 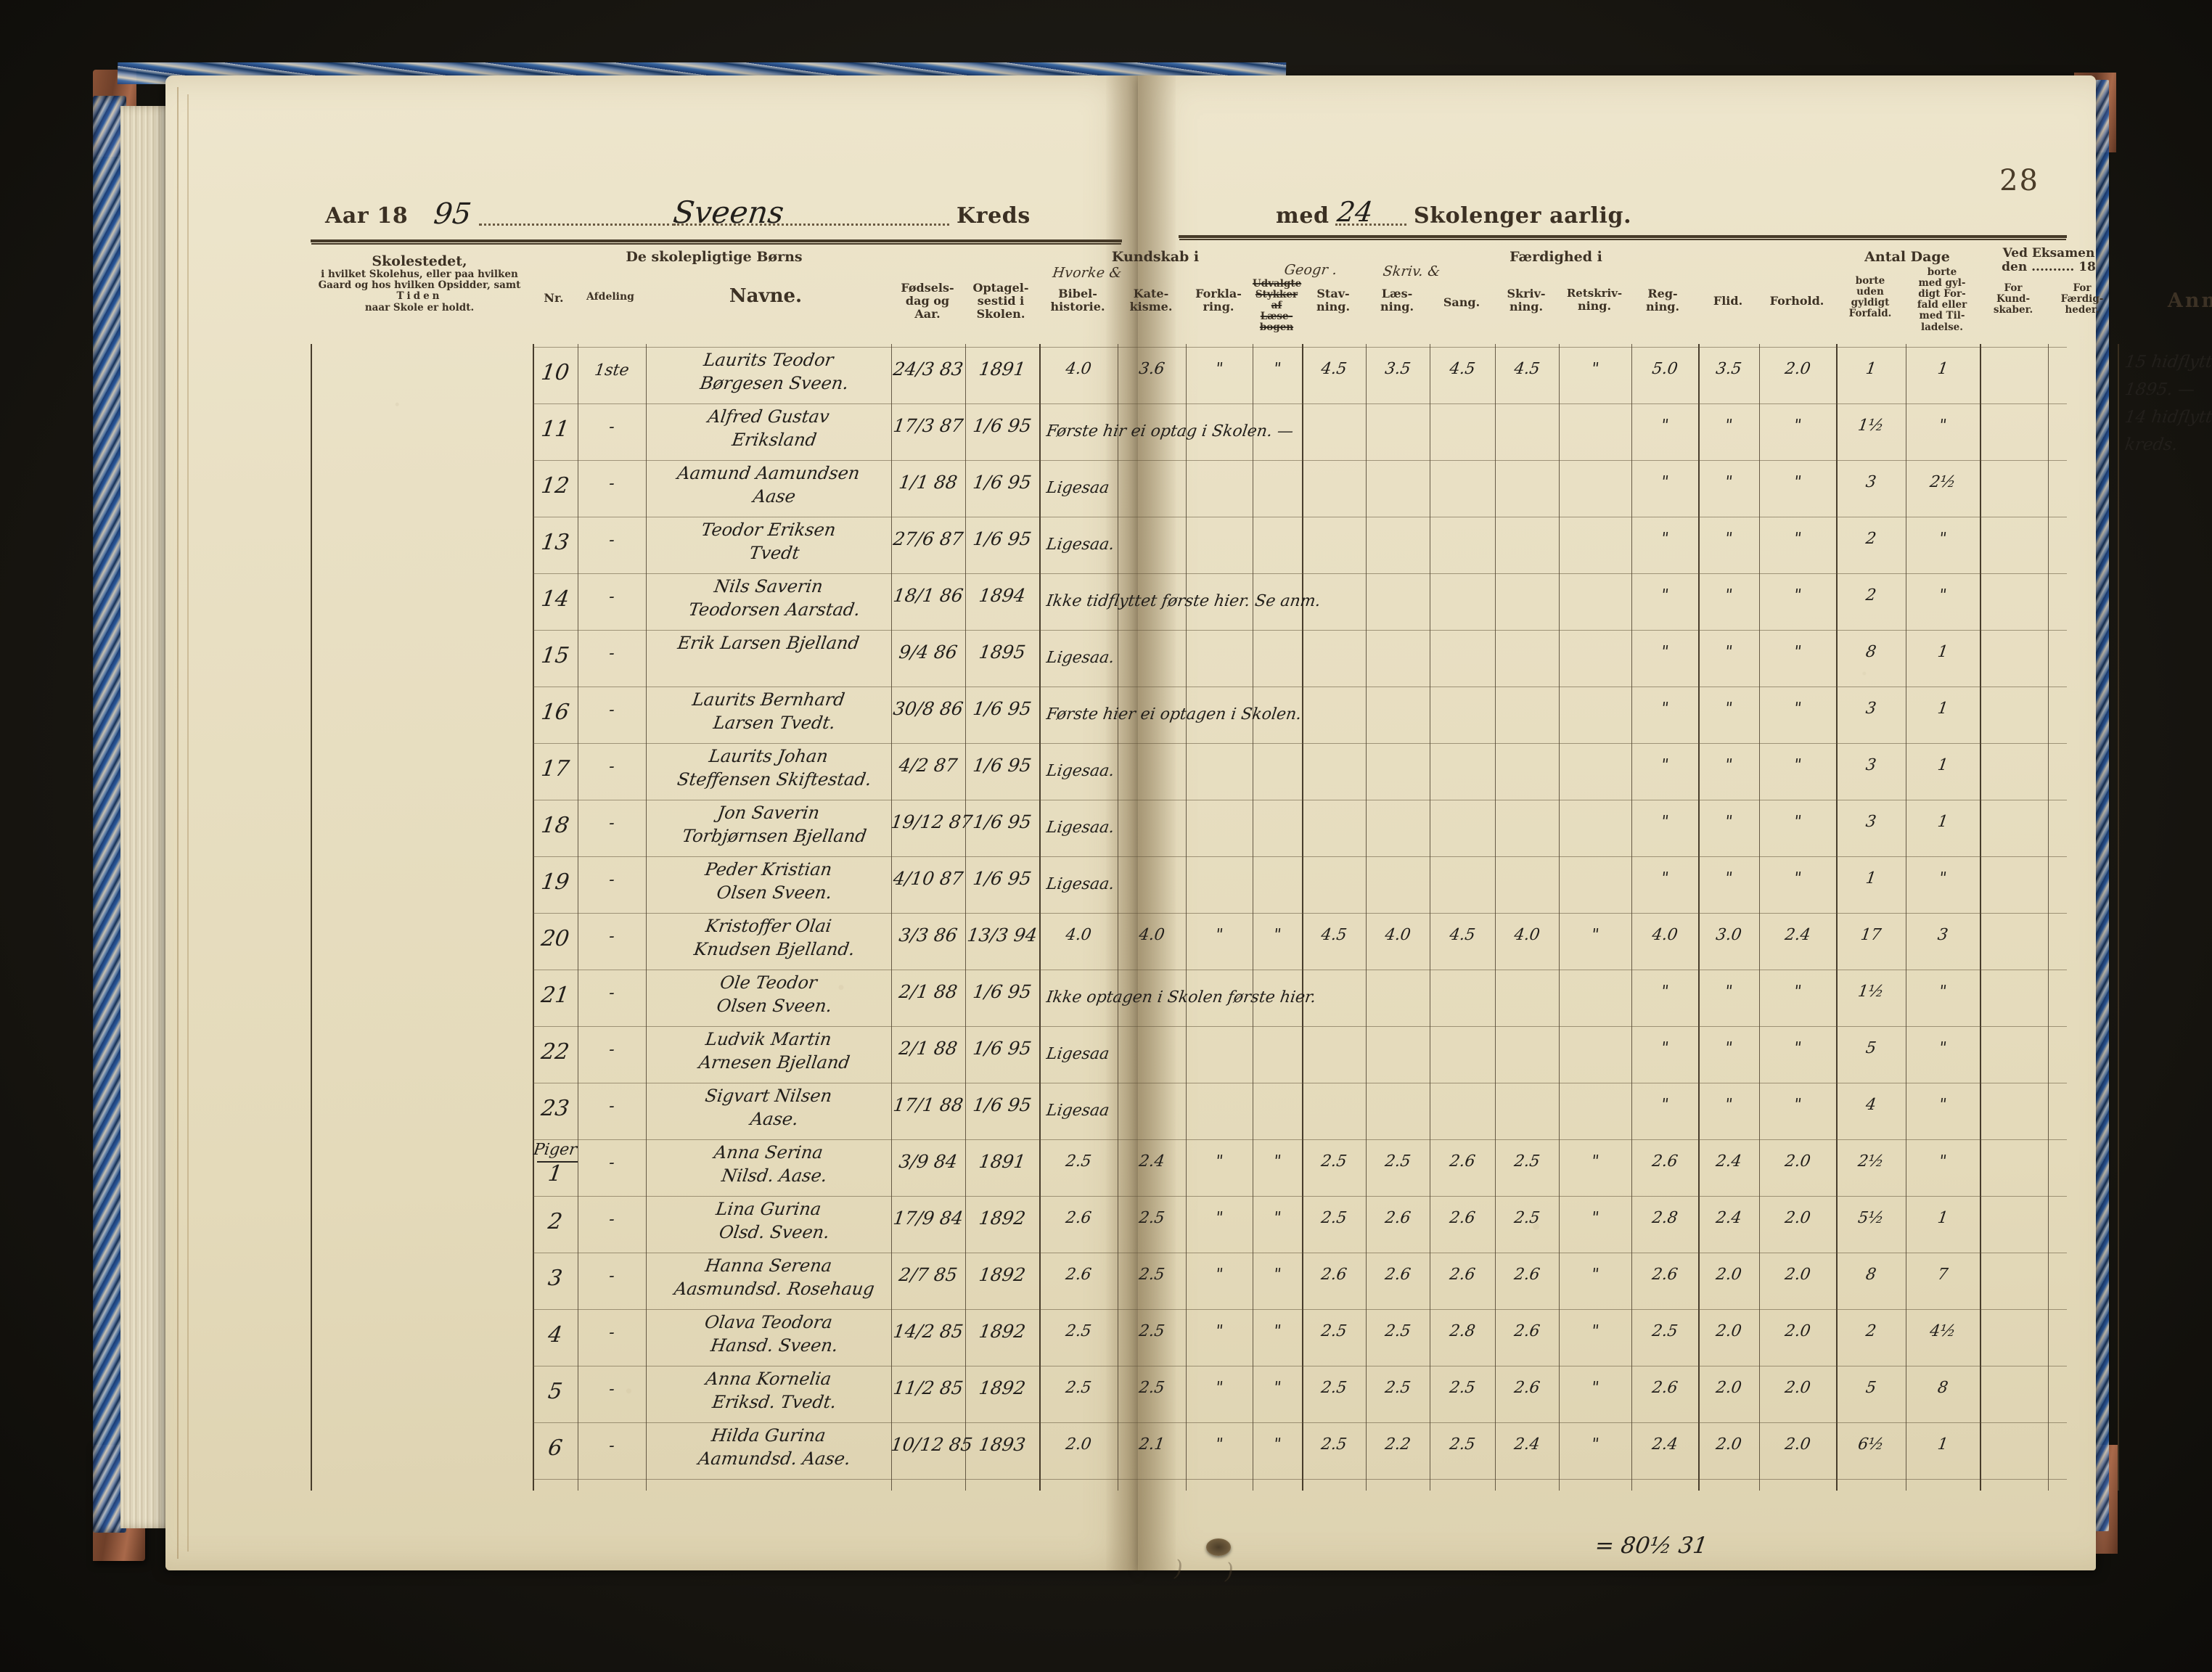 I want to click on row-name-line1: Laurits Johan, so click(x=769, y=756).